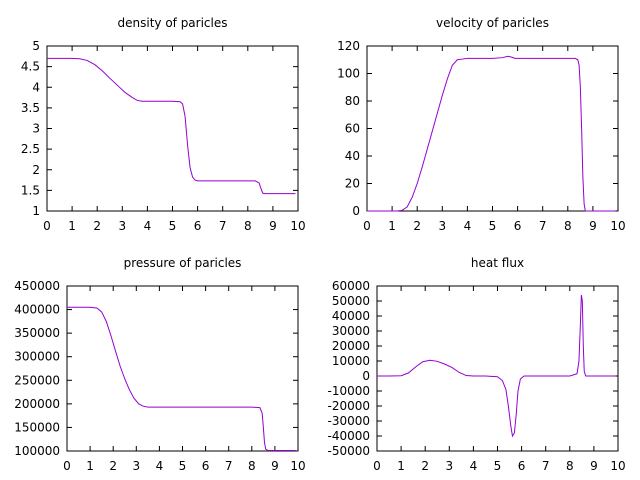 The image size is (640, 480). I want to click on chart-title: heat flux, so click(497, 263).